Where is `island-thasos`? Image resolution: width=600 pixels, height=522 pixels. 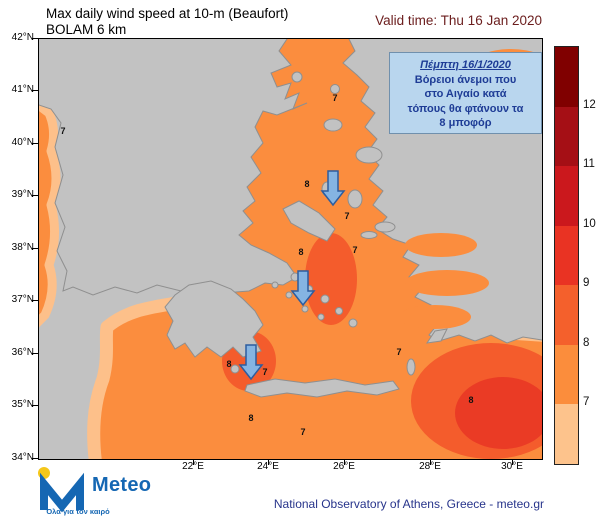
island-thasos is located at coordinates (297, 77).